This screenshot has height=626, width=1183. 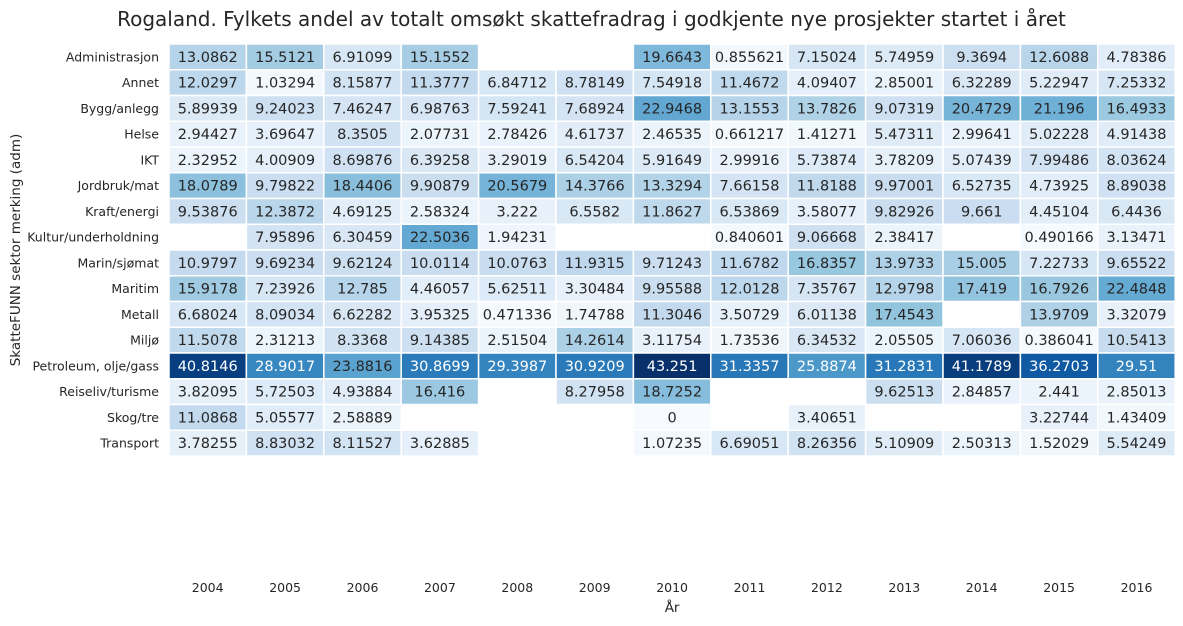 What do you see at coordinates (1059, 315) in the screenshot?
I see `cell-value-label: 13.9709` at bounding box center [1059, 315].